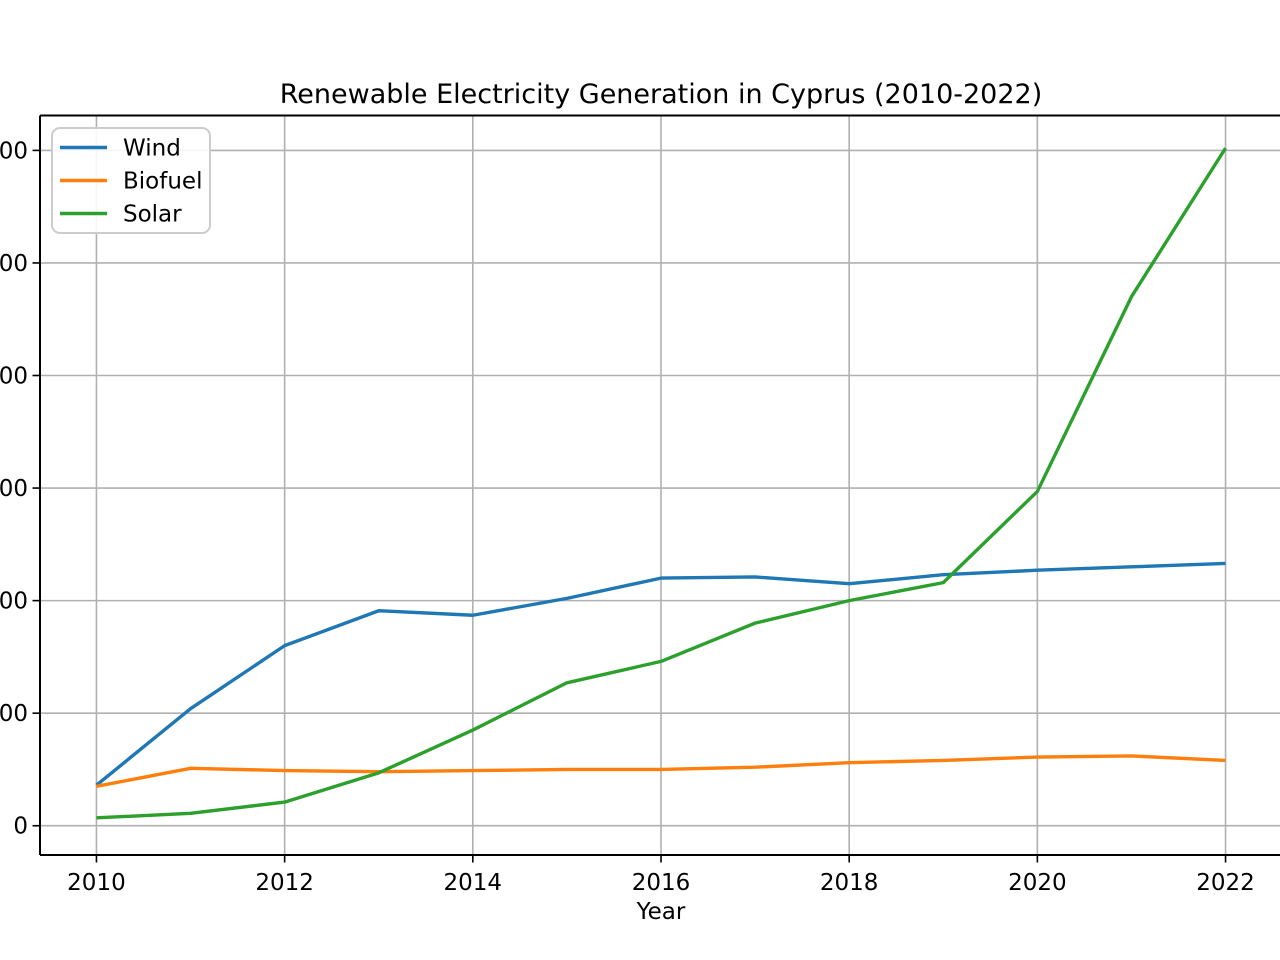 Image resolution: width=1280 pixels, height=960 pixels. What do you see at coordinates (1225, 883) in the screenshot?
I see `x-tick-label: 2022` at bounding box center [1225, 883].